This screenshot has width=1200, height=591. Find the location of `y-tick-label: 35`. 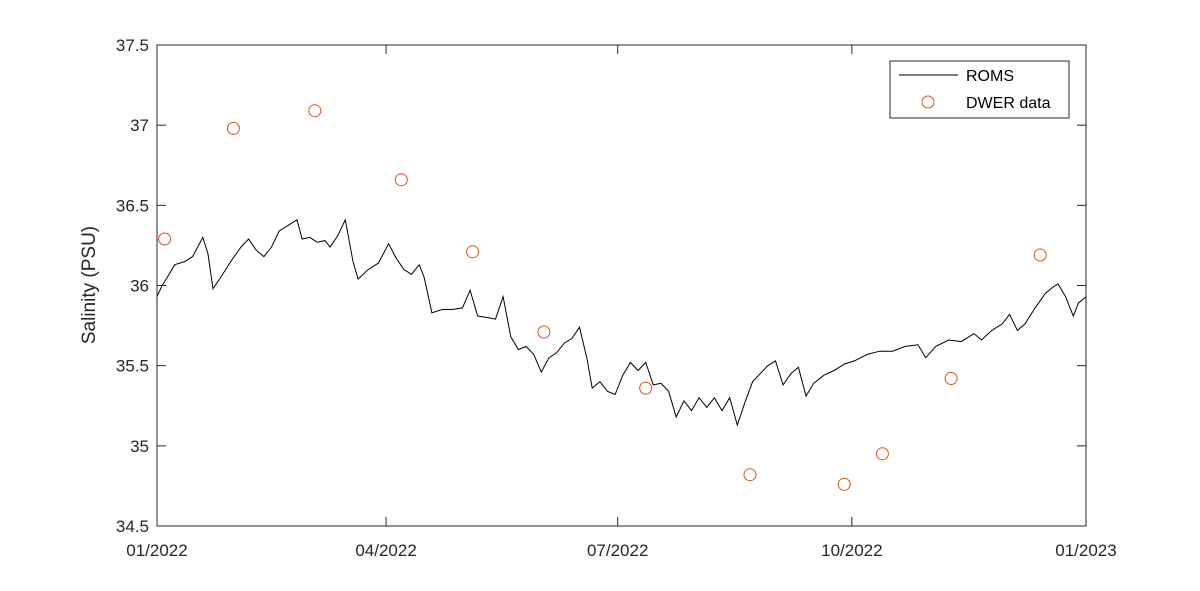

y-tick-label: 35 is located at coordinates (139, 446).